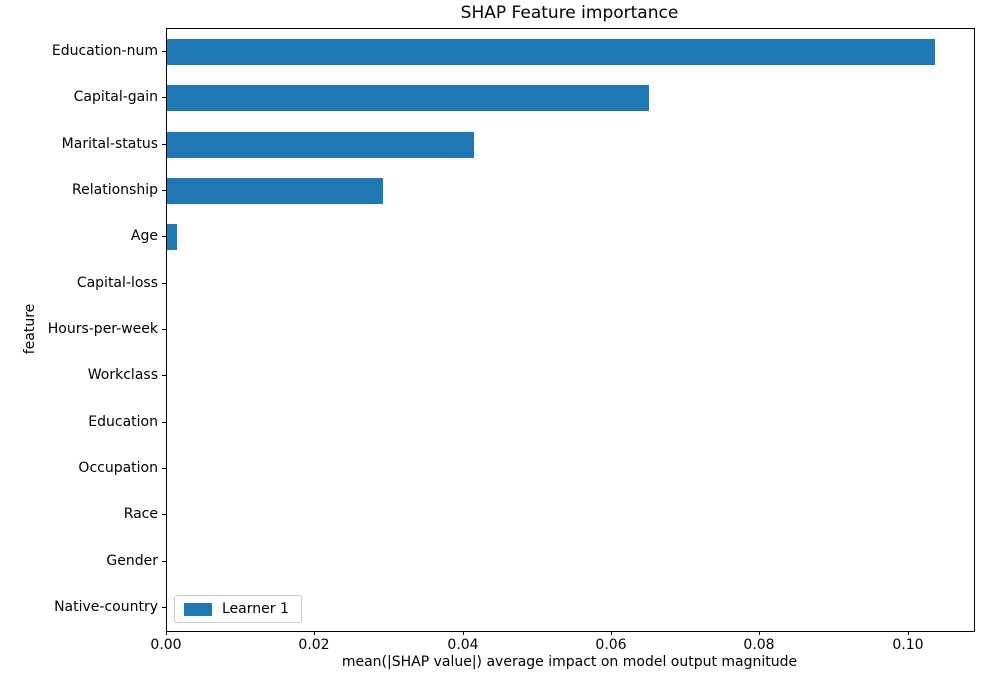 The width and height of the screenshot is (1000, 700). I want to click on y-tick-label-capital-gain: Capital-gain, so click(115, 97).